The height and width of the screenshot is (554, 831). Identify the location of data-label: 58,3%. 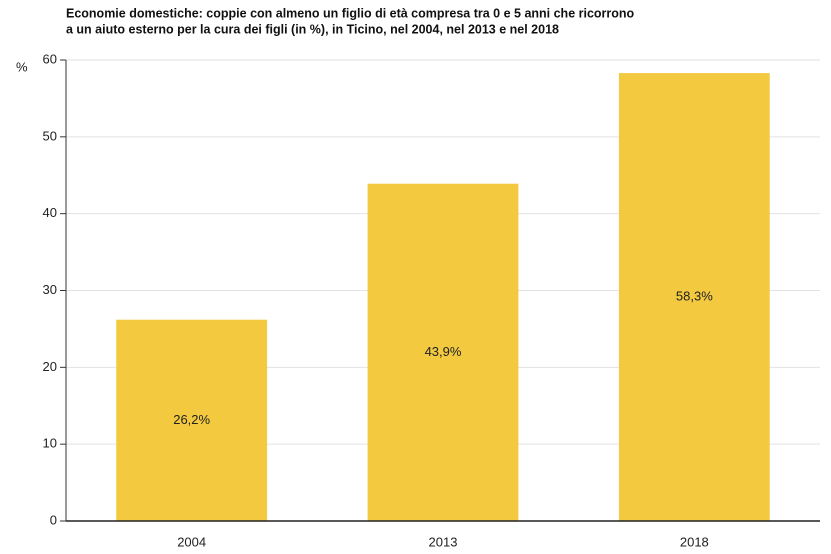
(694, 295).